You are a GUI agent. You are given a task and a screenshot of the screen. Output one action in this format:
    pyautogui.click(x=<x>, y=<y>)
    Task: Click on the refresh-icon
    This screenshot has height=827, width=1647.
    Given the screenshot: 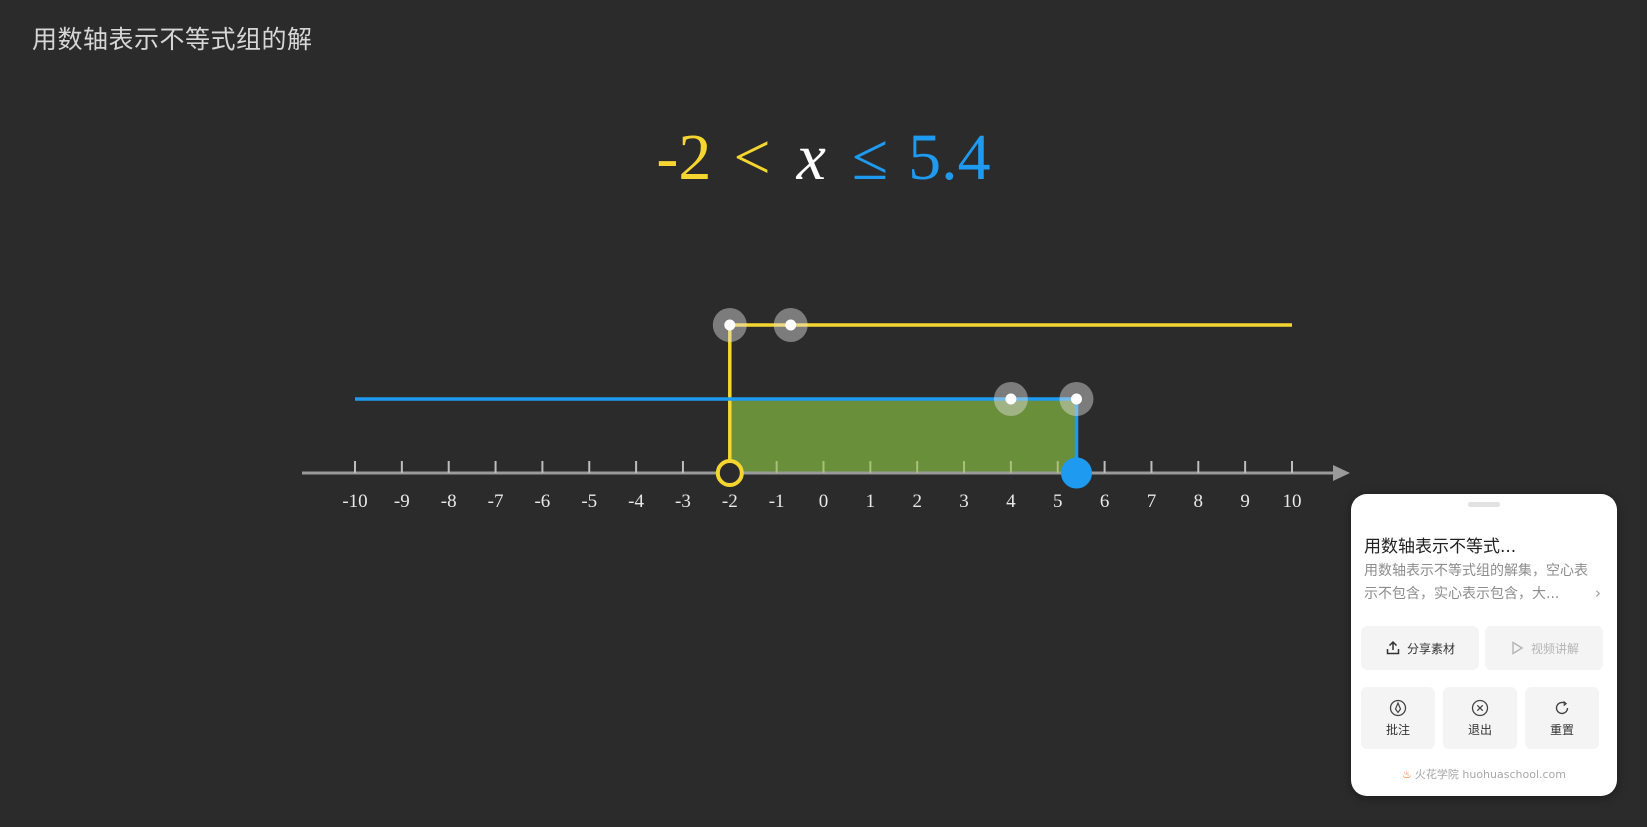 What is the action you would take?
    pyautogui.click(x=1562, y=708)
    